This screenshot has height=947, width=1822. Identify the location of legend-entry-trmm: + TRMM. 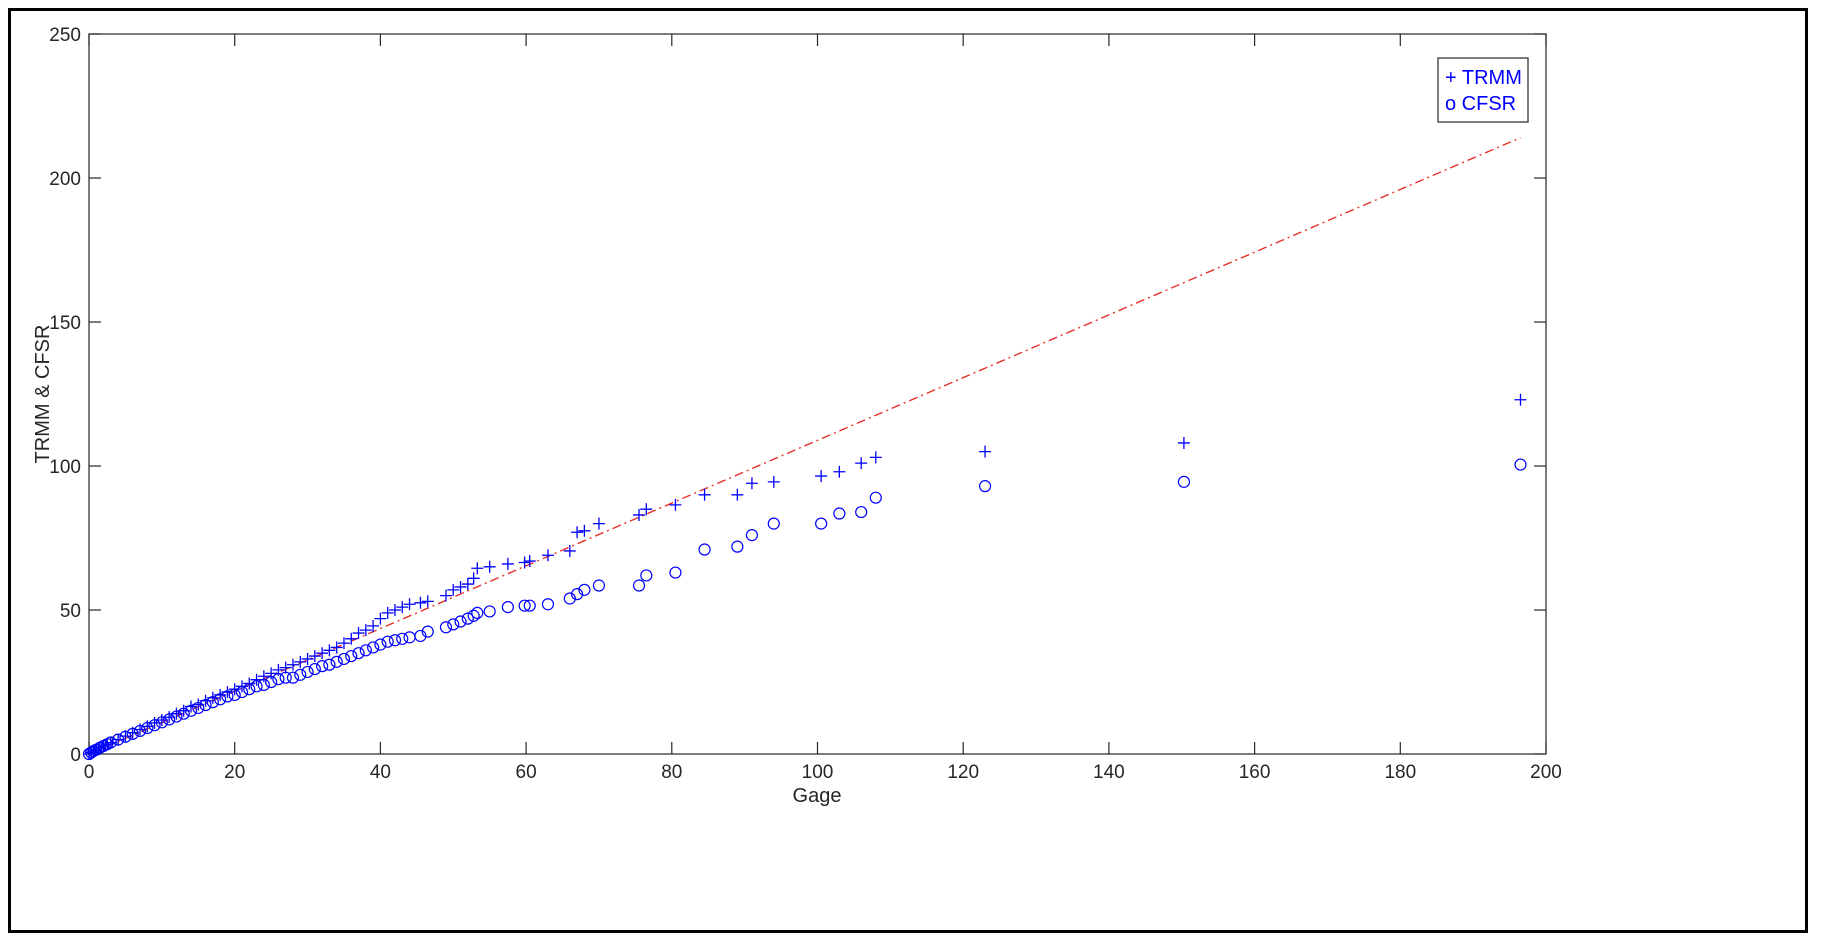
(1483, 78).